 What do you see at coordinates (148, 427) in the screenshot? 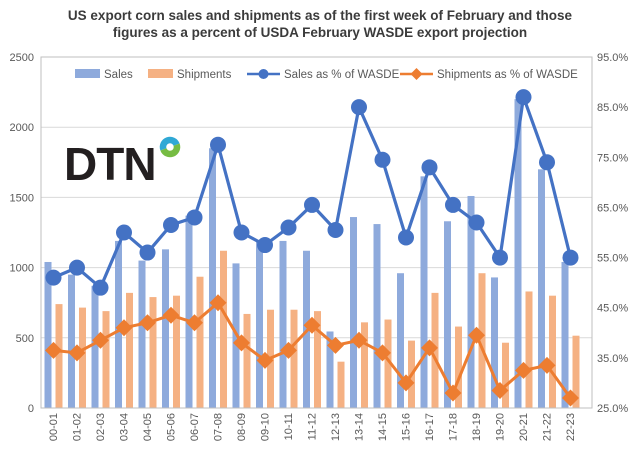
I see `x-axis-category-label: 04-05` at bounding box center [148, 427].